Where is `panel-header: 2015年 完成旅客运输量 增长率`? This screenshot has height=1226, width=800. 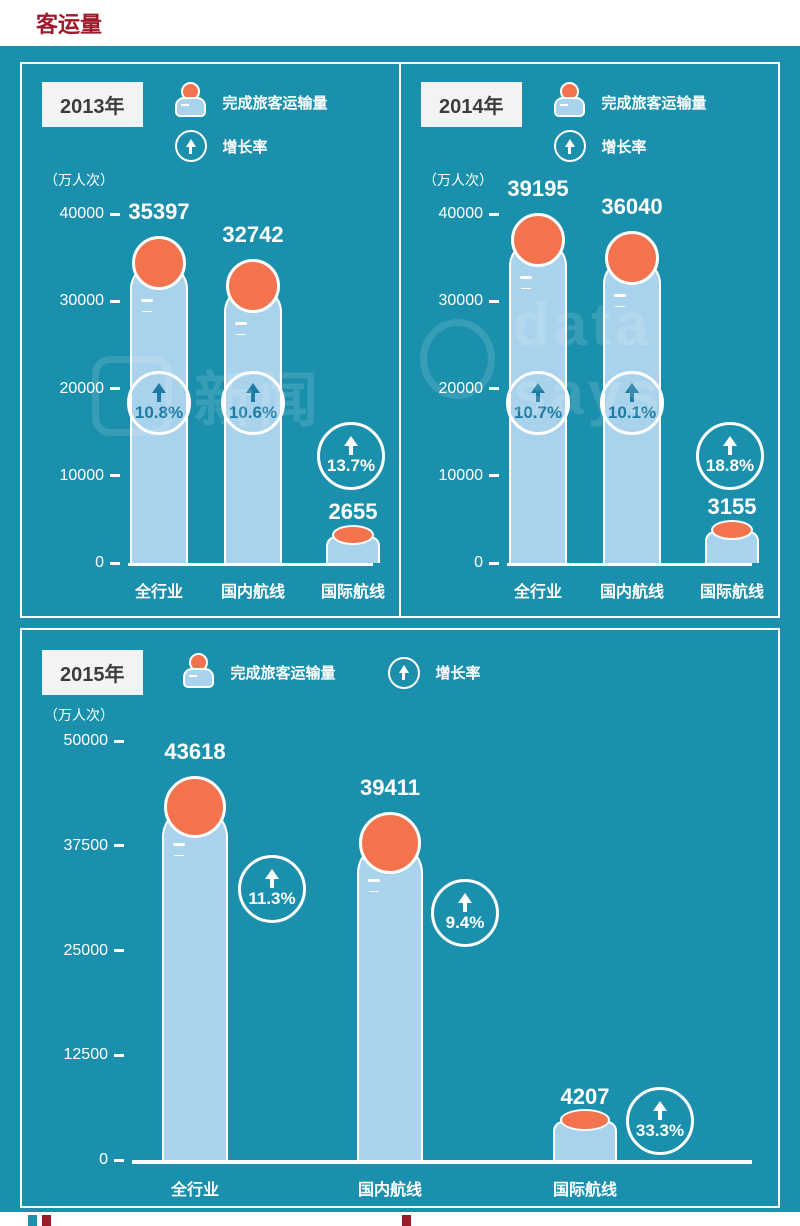 panel-header: 2015年 完成旅客运输量 增长率 is located at coordinates (400, 672).